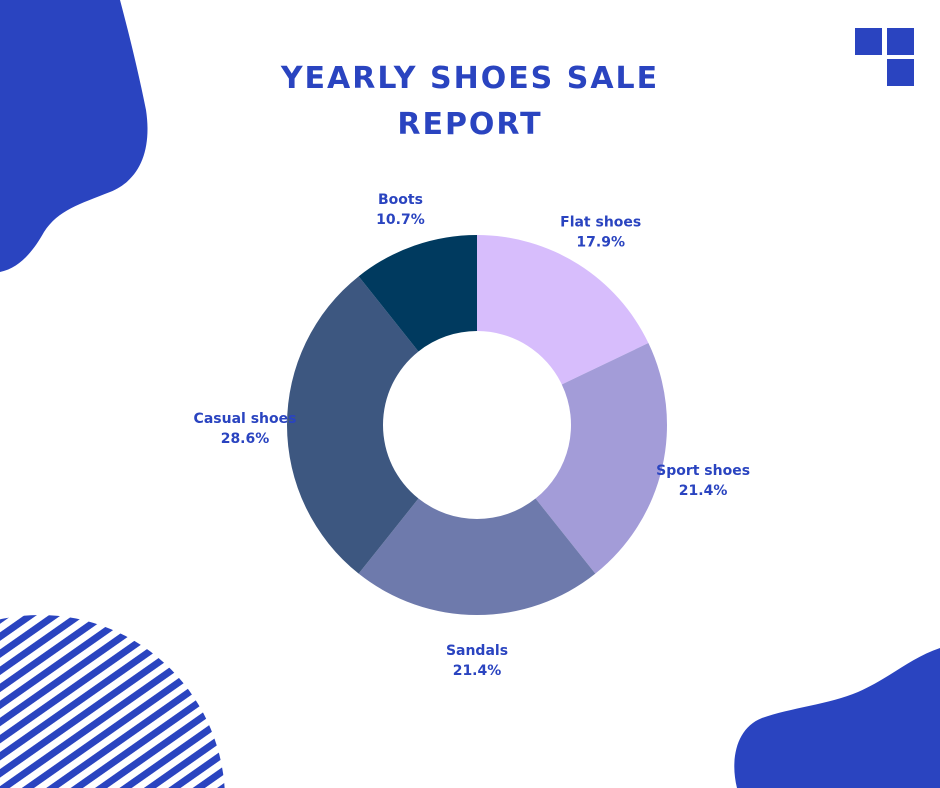 This screenshot has height=788, width=940. What do you see at coordinates (245, 419) in the screenshot?
I see `slice-label-name: Casual shoes` at bounding box center [245, 419].